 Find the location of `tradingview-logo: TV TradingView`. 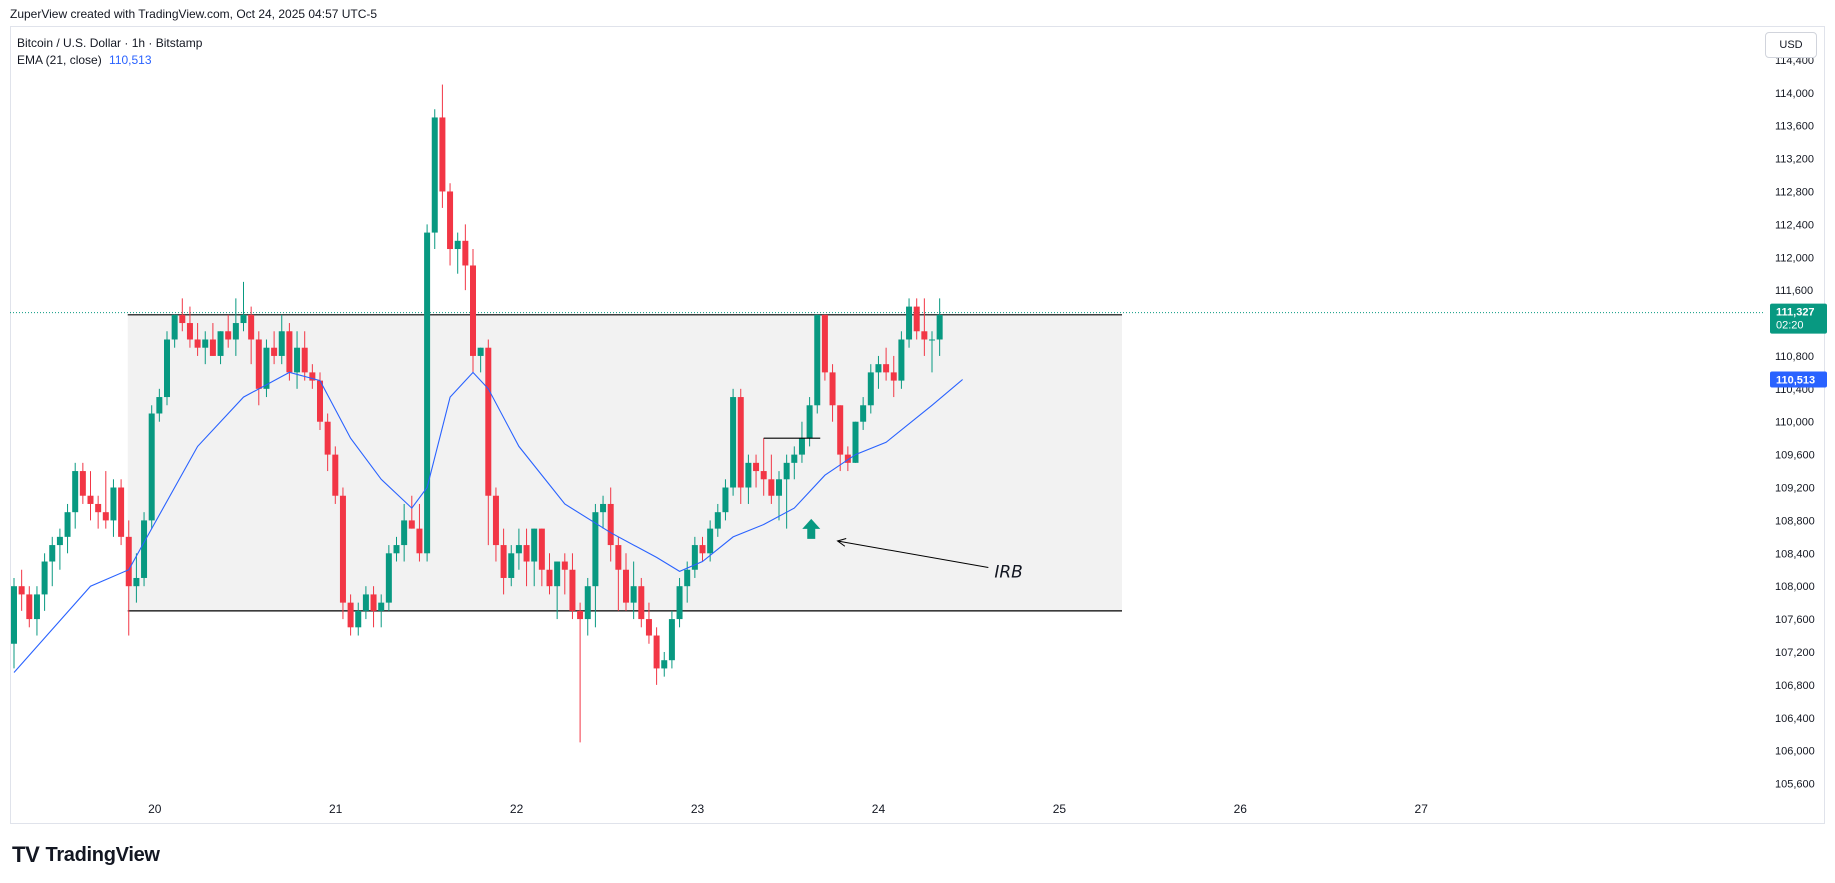

tradingview-logo: TV TradingView is located at coordinates (86, 855).